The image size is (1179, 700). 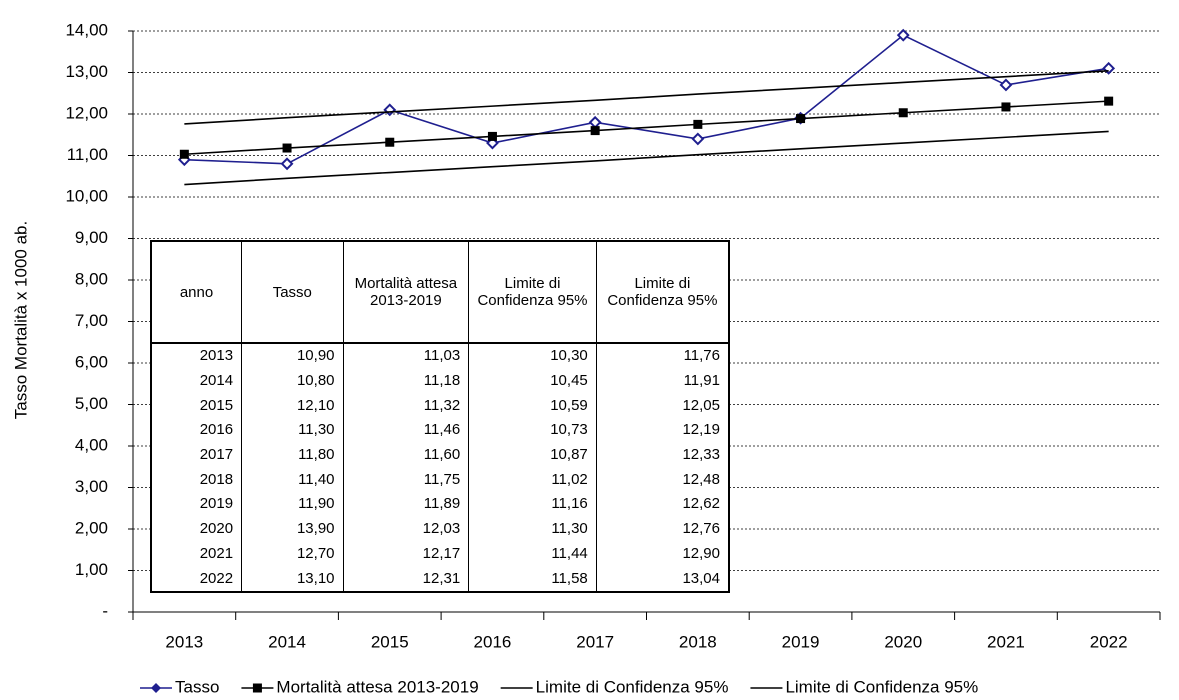 What do you see at coordinates (91, 361) in the screenshot?
I see `y-tick-label: 6,00` at bounding box center [91, 361].